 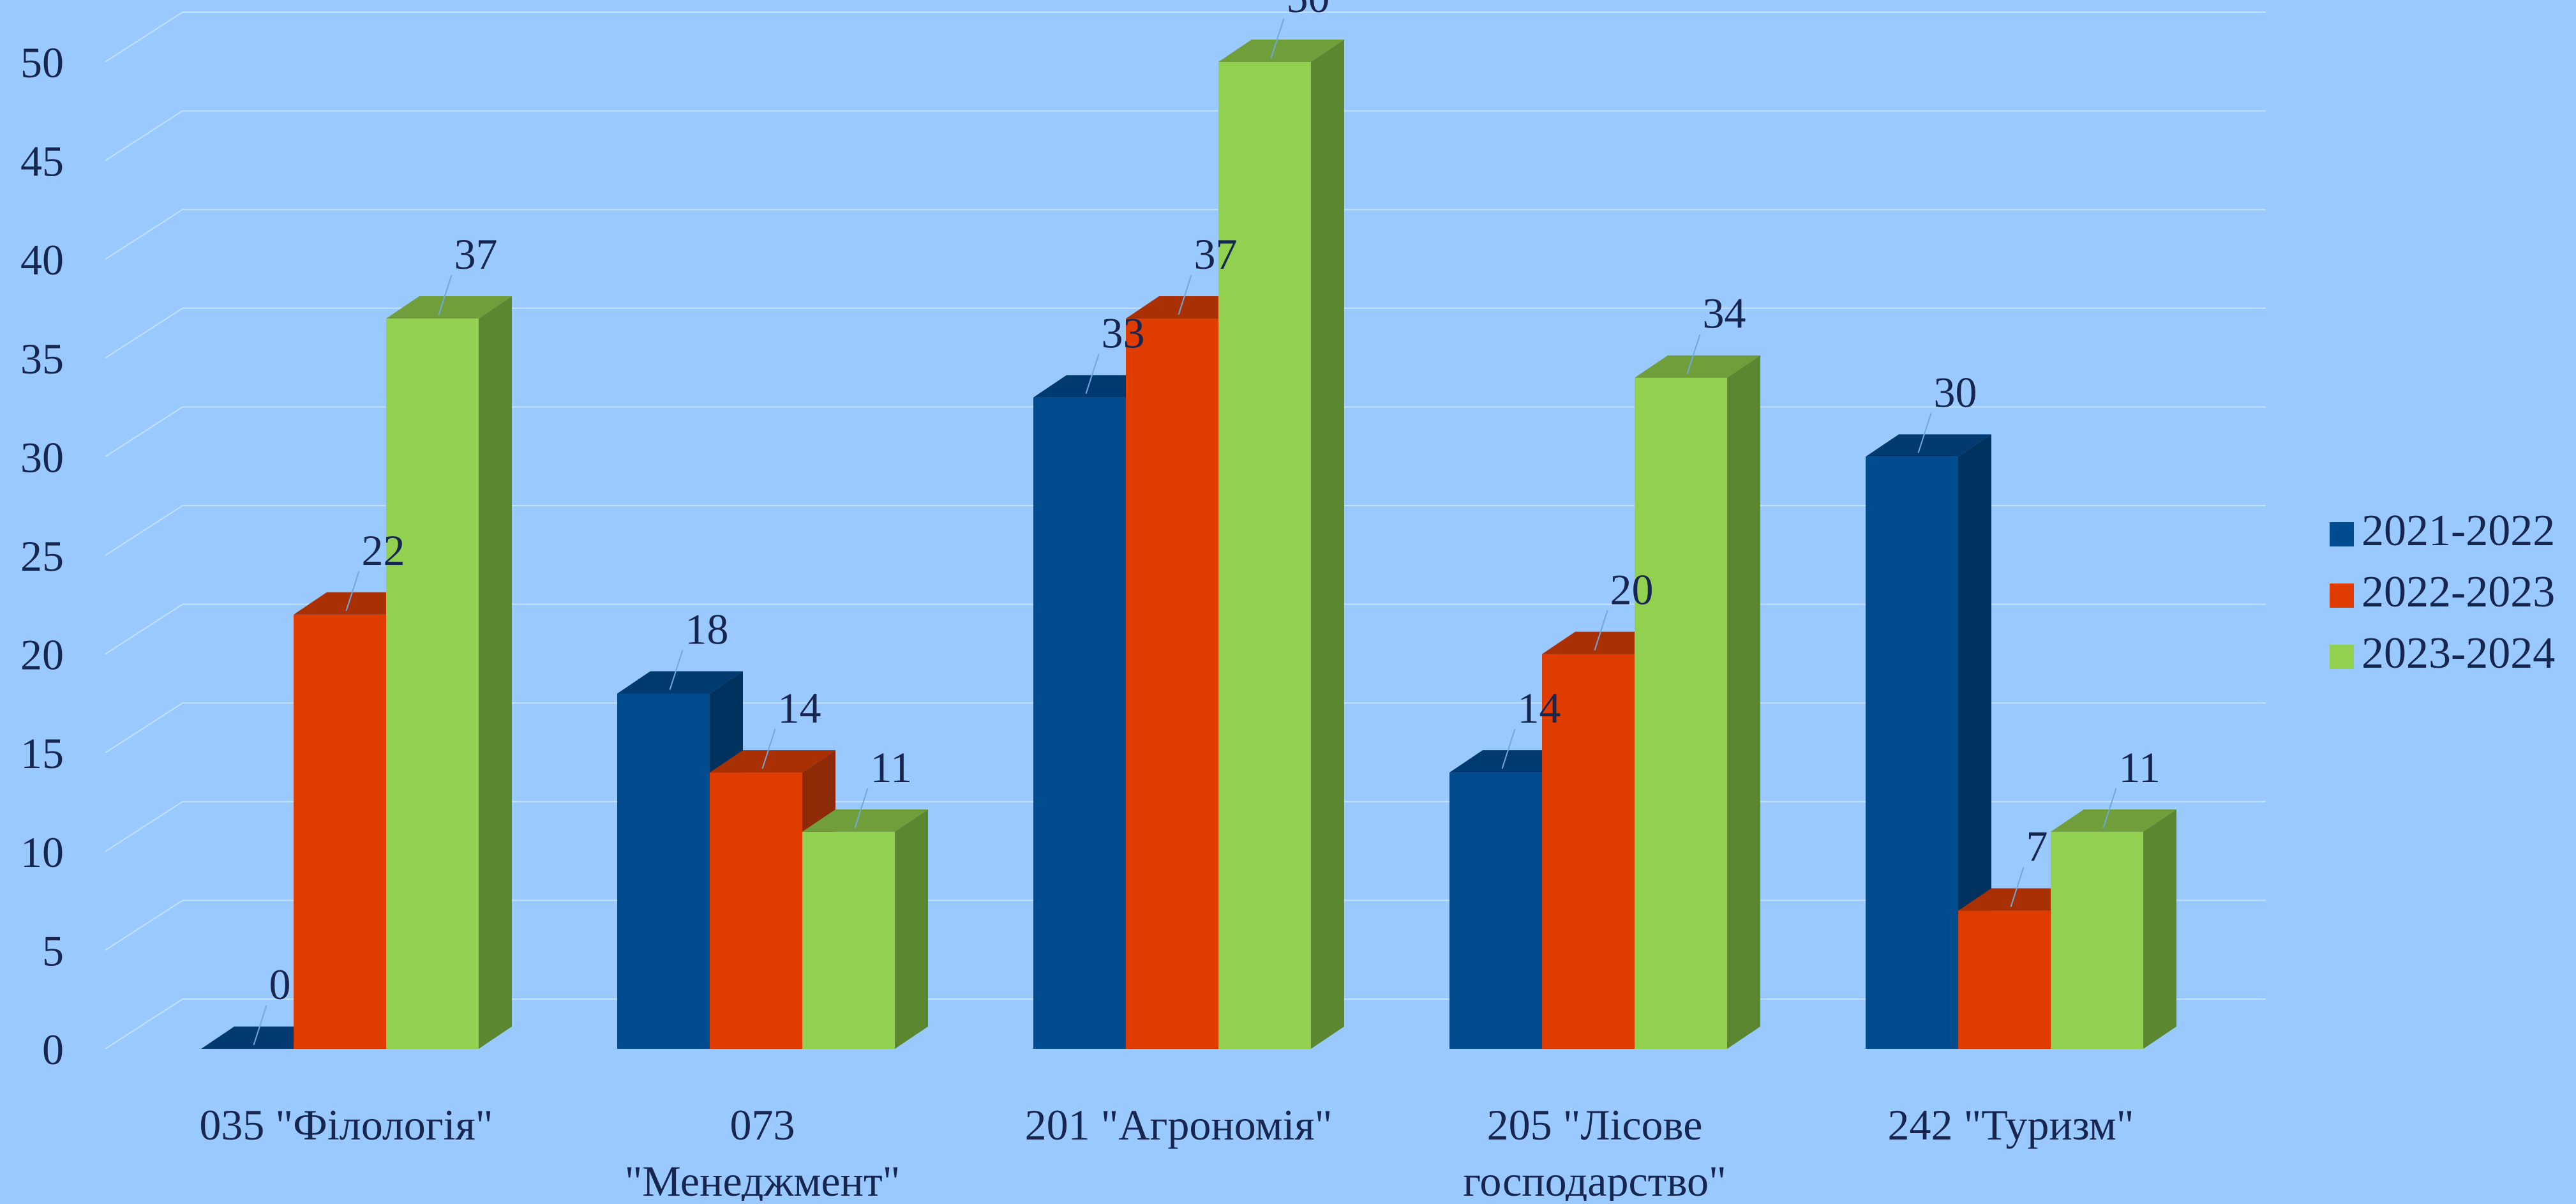 What do you see at coordinates (280, 984) in the screenshot?
I see `data-label: 0` at bounding box center [280, 984].